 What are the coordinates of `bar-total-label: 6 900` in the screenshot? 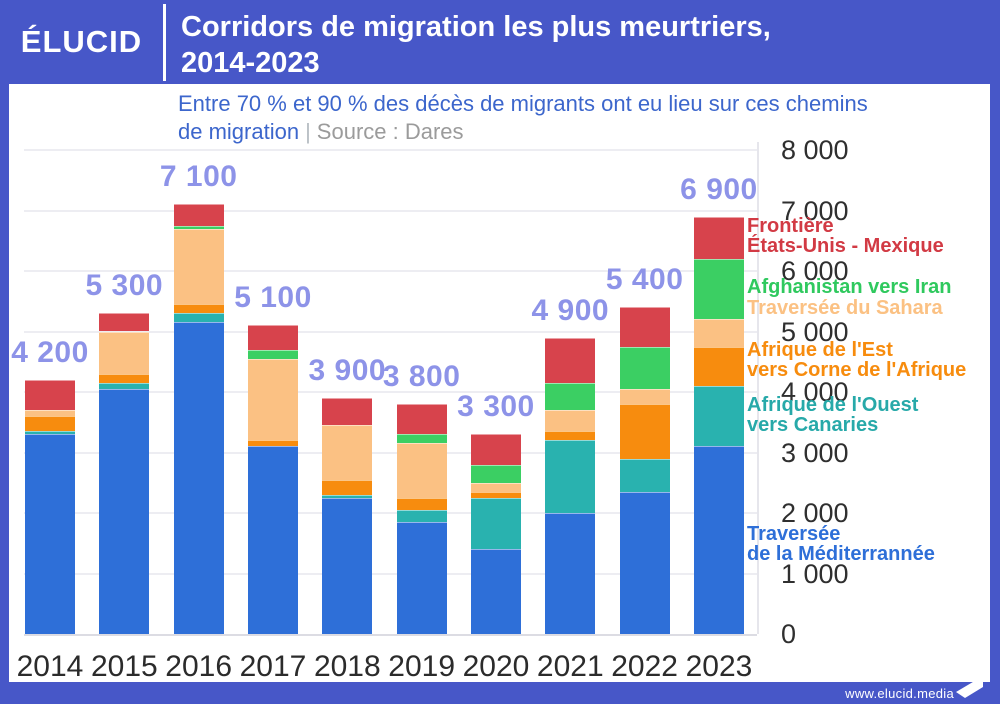 It's located at (719, 189).